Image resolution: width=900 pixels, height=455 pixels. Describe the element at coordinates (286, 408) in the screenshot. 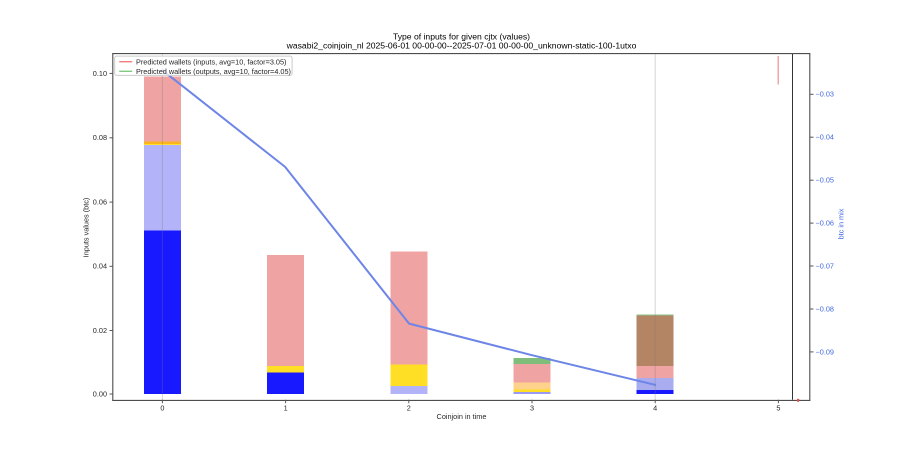

I see `svg-text: 1` at that location.